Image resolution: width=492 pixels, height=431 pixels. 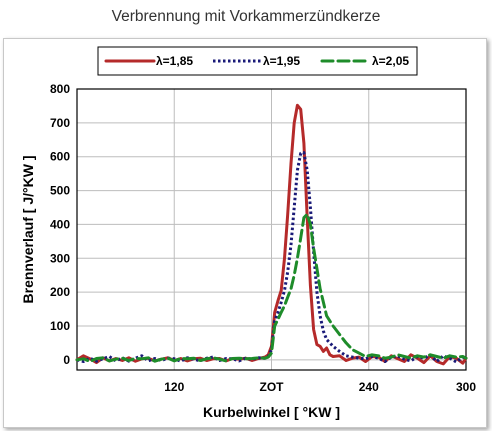 What do you see at coordinates (281, 61) in the screenshot?
I see `legend-label-2: λ=1,95` at bounding box center [281, 61].